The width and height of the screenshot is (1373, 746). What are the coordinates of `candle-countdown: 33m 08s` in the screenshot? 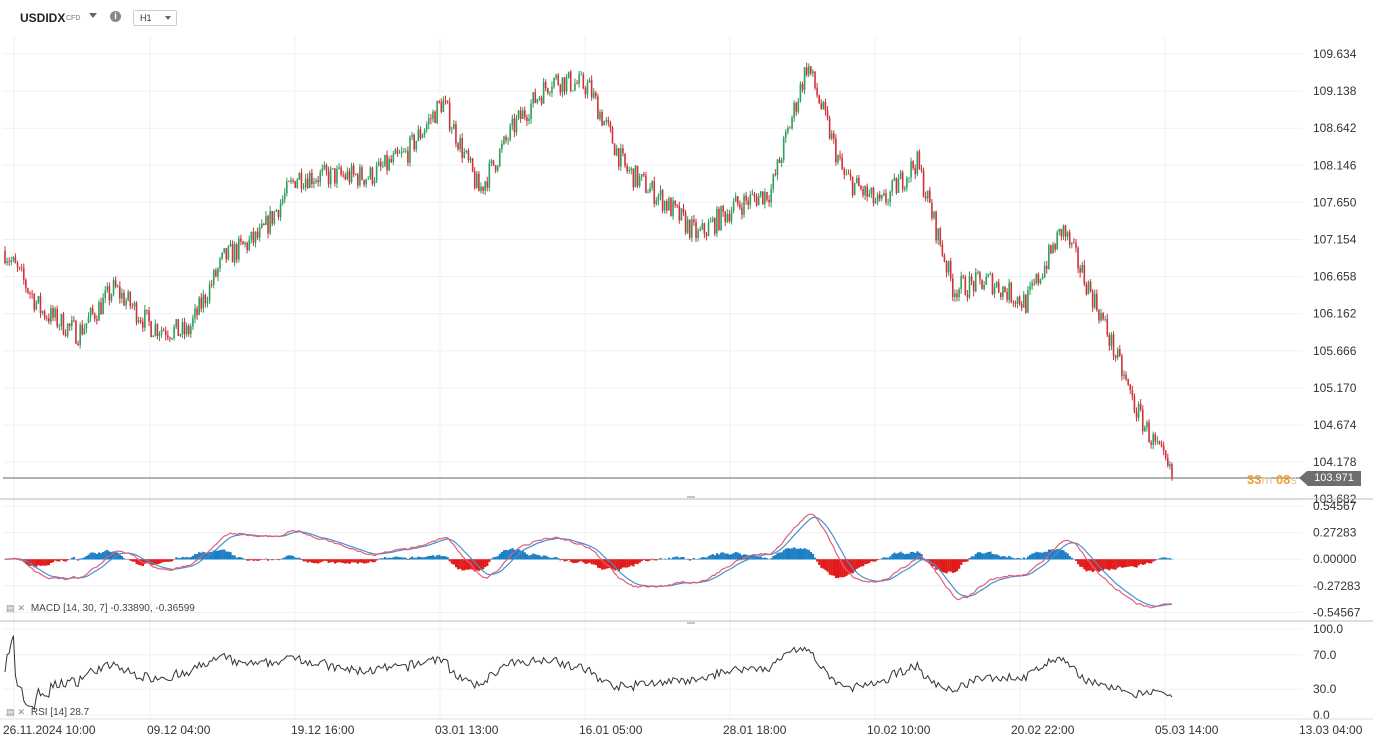 It's located at (1272, 479).